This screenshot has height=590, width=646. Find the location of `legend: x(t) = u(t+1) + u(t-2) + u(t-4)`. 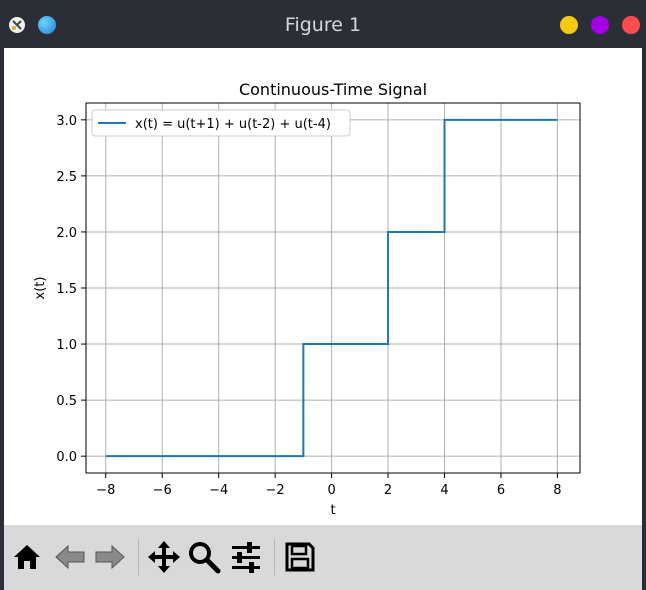

legend: x(t) = u(t+1) + u(t-2) + u(t-4) is located at coordinates (221, 123).